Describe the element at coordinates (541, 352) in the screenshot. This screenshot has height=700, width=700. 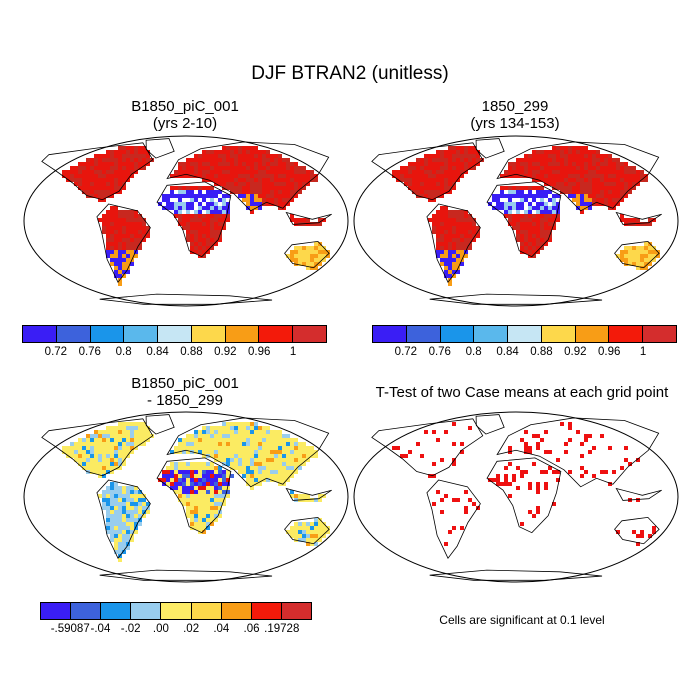
I see `colorbar-tick-label: 0.88` at that location.